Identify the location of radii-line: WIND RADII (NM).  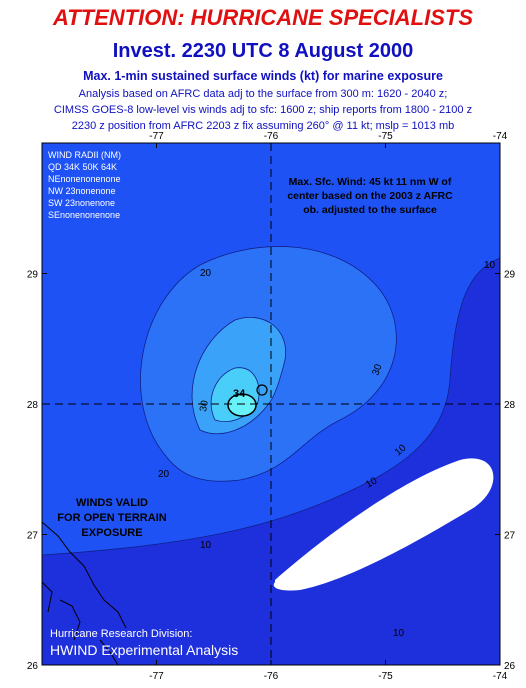
(84, 155).